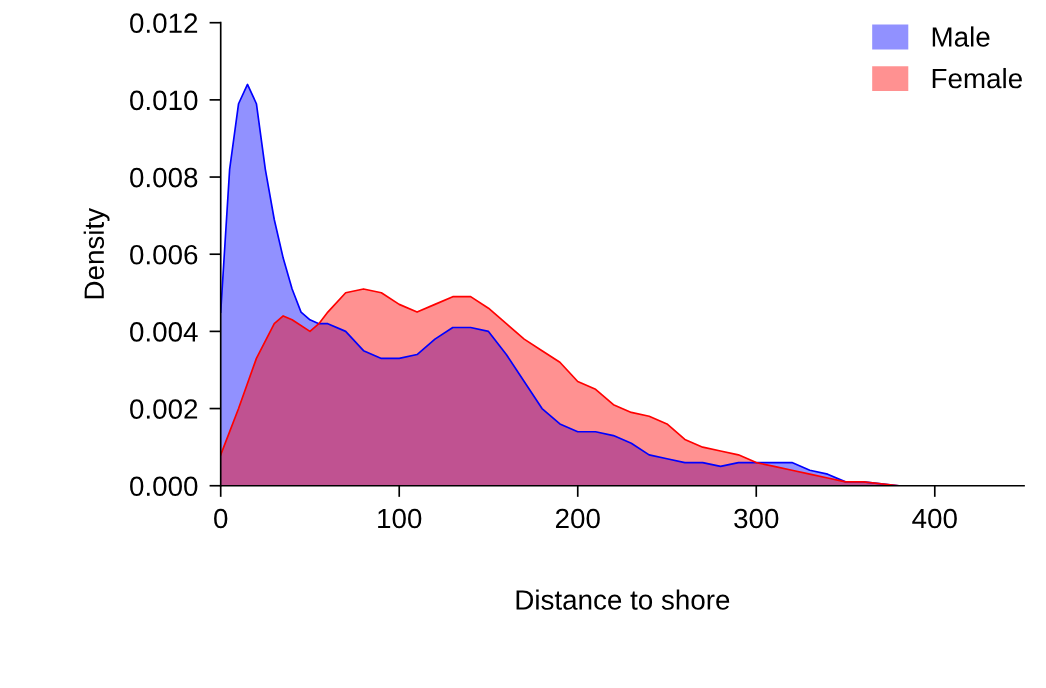  Describe the element at coordinates (96, 253) in the screenshot. I see `y-axis-title: Density` at that location.